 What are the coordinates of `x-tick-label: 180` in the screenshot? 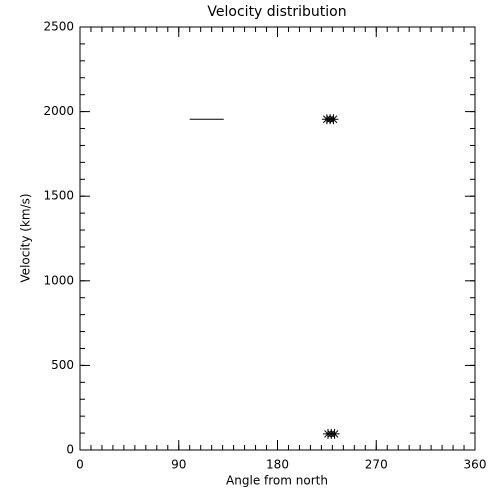 It's located at (277, 465).